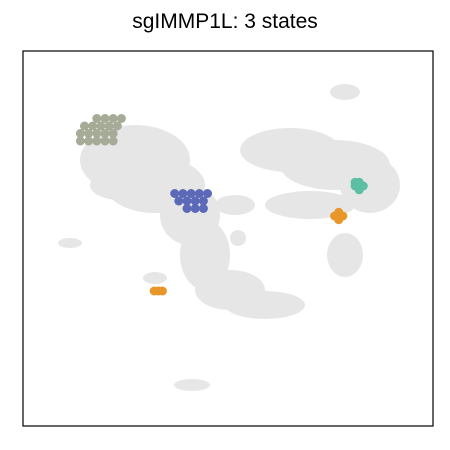 The height and width of the screenshot is (450, 450). What do you see at coordinates (225, 21) in the screenshot?
I see `chart-title: sgIMMP1L: 3 states` at bounding box center [225, 21].